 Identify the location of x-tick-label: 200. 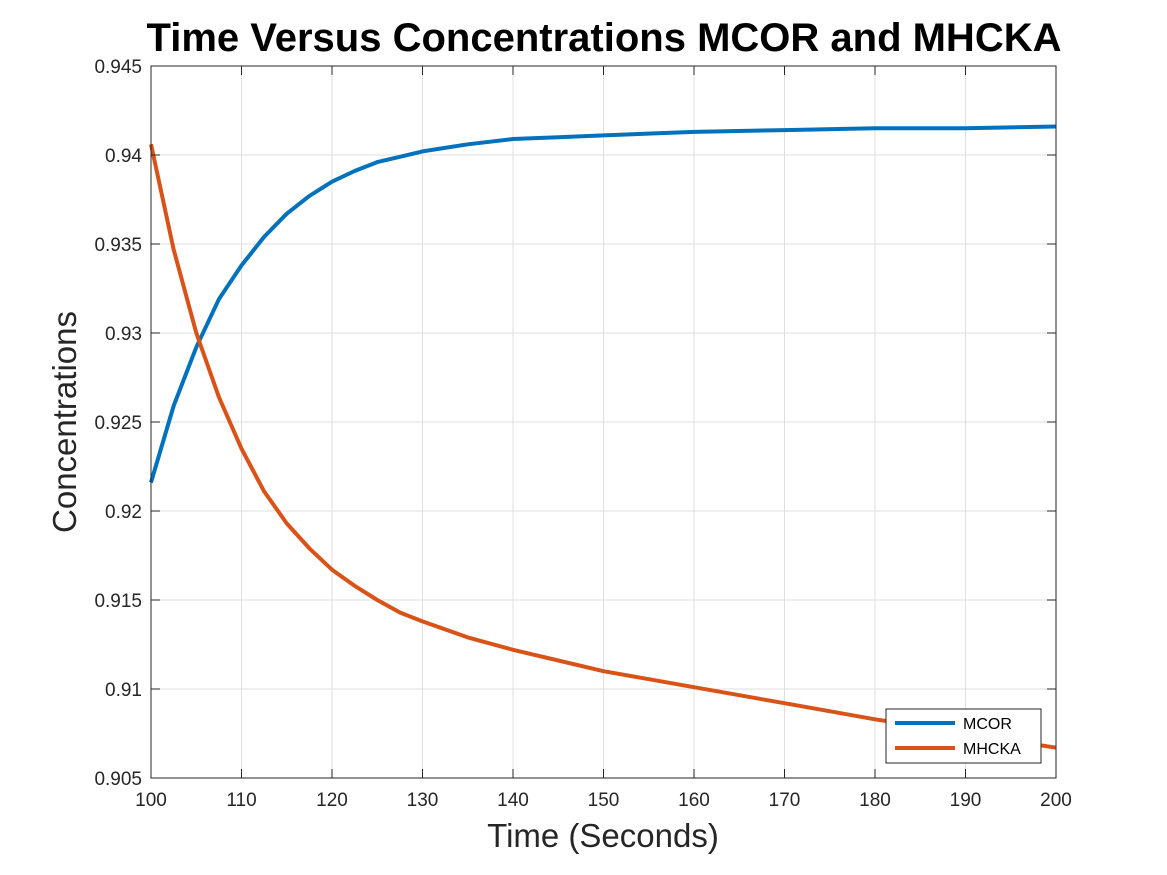
(1056, 800).